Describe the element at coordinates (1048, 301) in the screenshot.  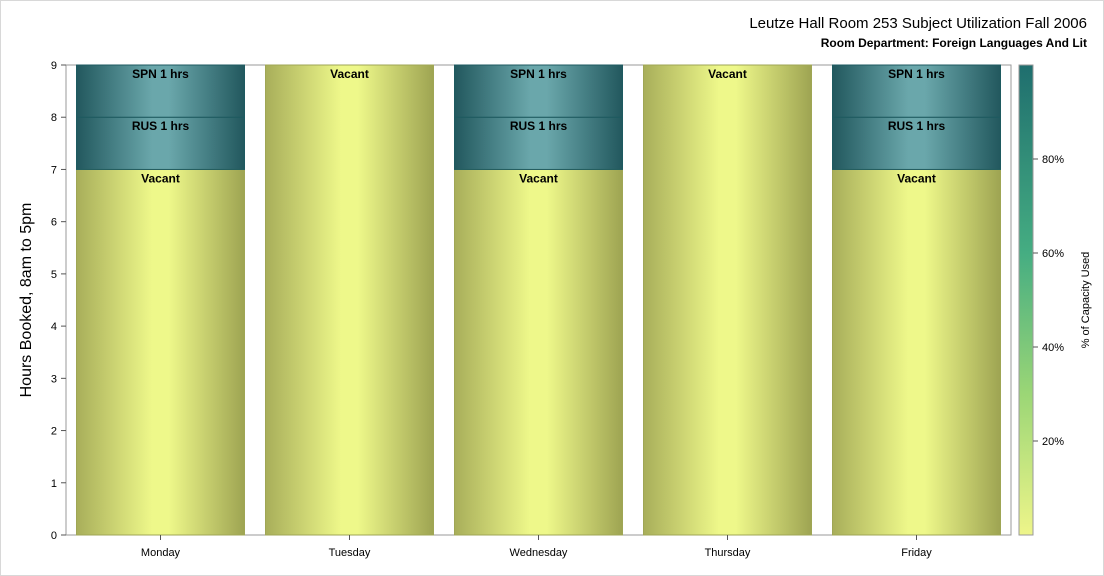
I see `colorbar-ticks: 20% 40% 60% 80%` at that location.